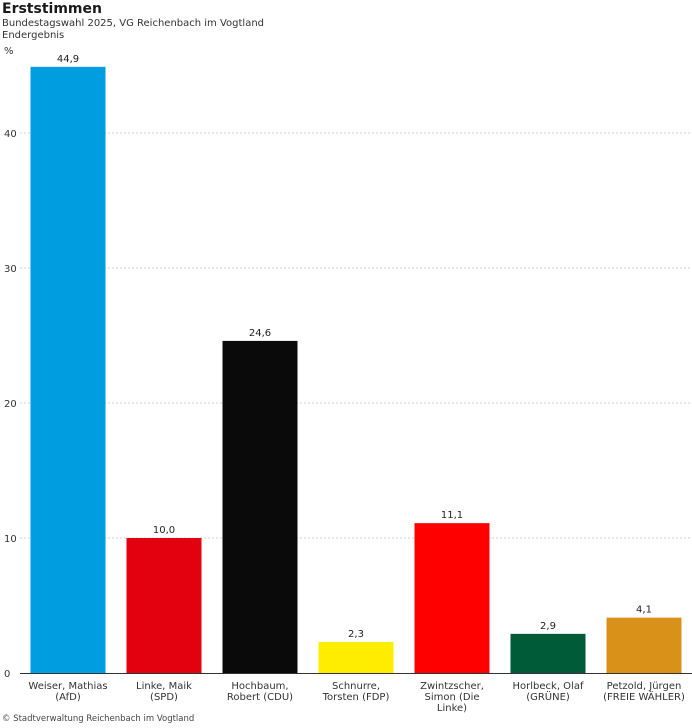  Describe the element at coordinates (10, 269) in the screenshot. I see `y-tick-label: 30` at that location.